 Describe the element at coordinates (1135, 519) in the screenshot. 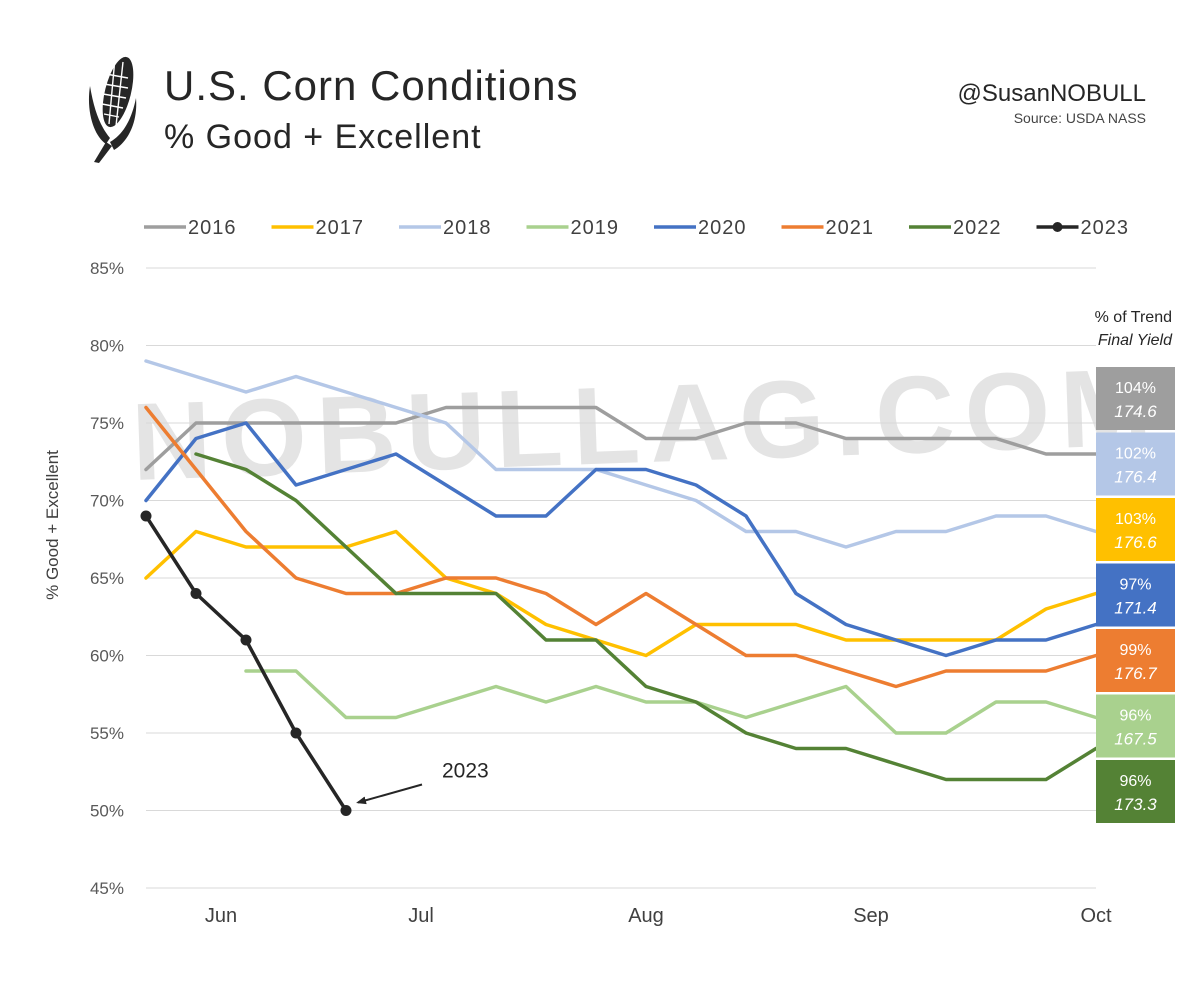

I see `trend-percent: 103%` at that location.